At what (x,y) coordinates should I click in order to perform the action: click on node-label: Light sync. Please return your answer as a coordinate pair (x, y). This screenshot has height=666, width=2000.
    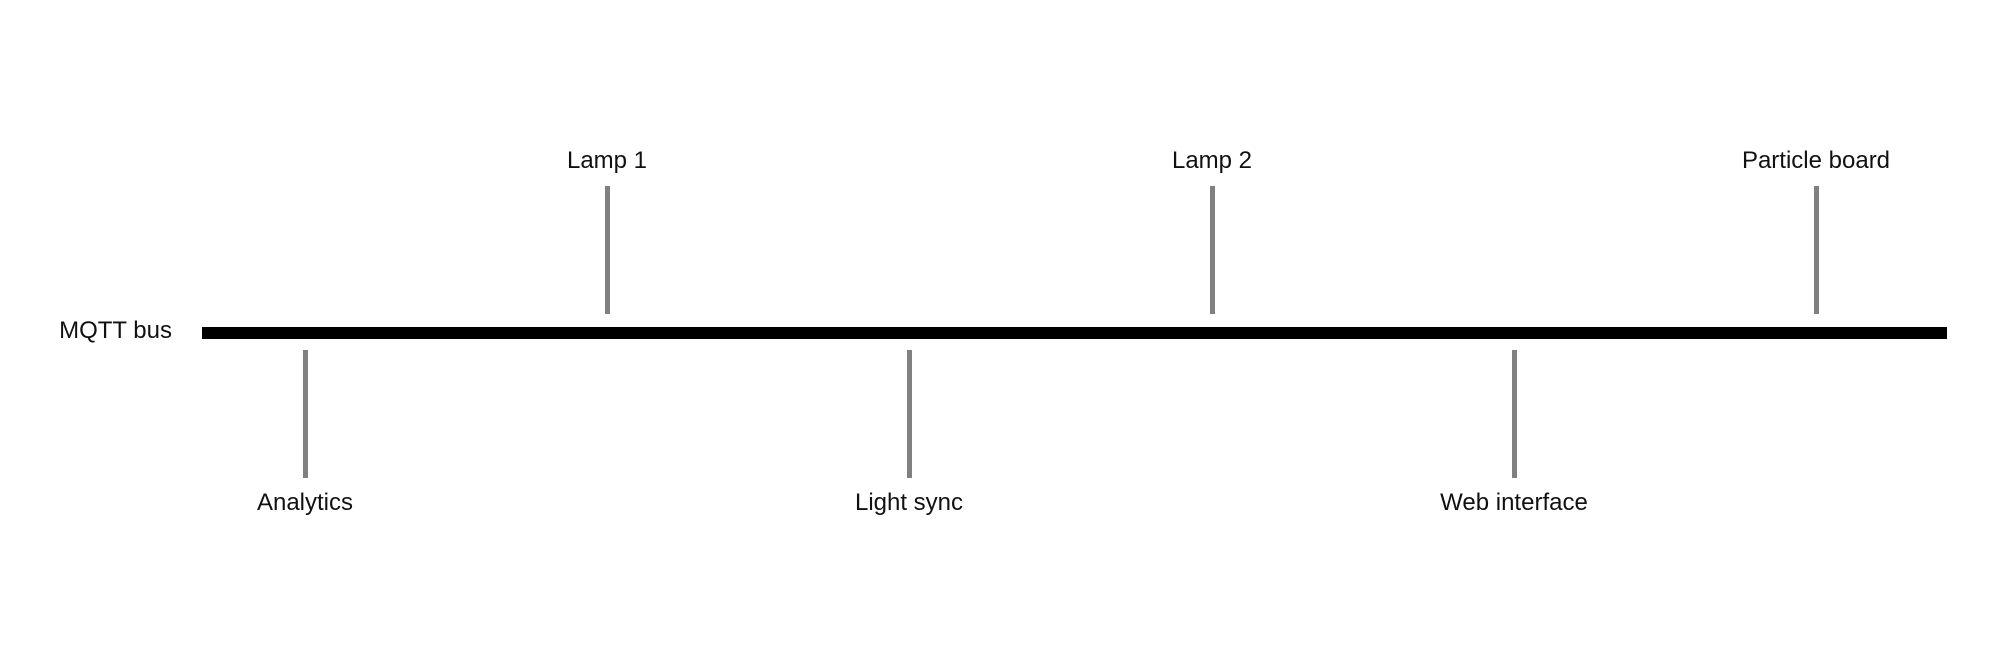
    Looking at the image, I should click on (909, 502).